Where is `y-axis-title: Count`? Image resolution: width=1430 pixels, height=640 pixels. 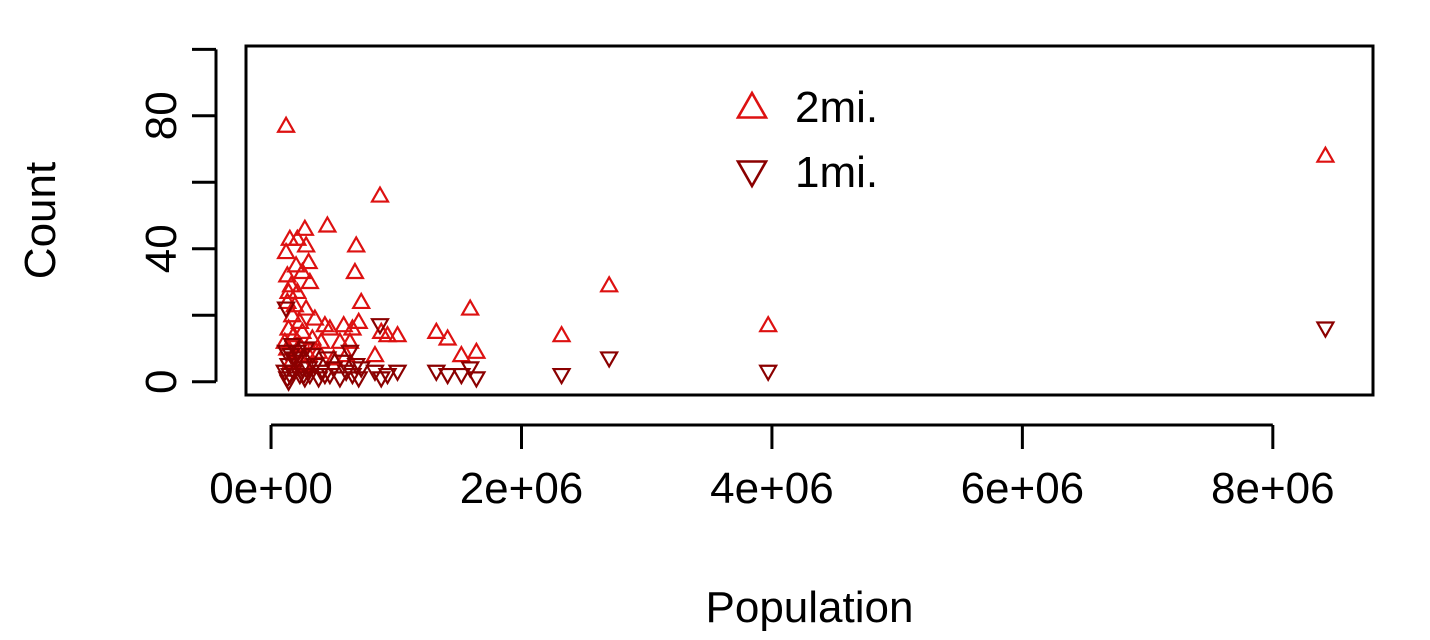
y-axis-title: Count is located at coordinates (40, 220).